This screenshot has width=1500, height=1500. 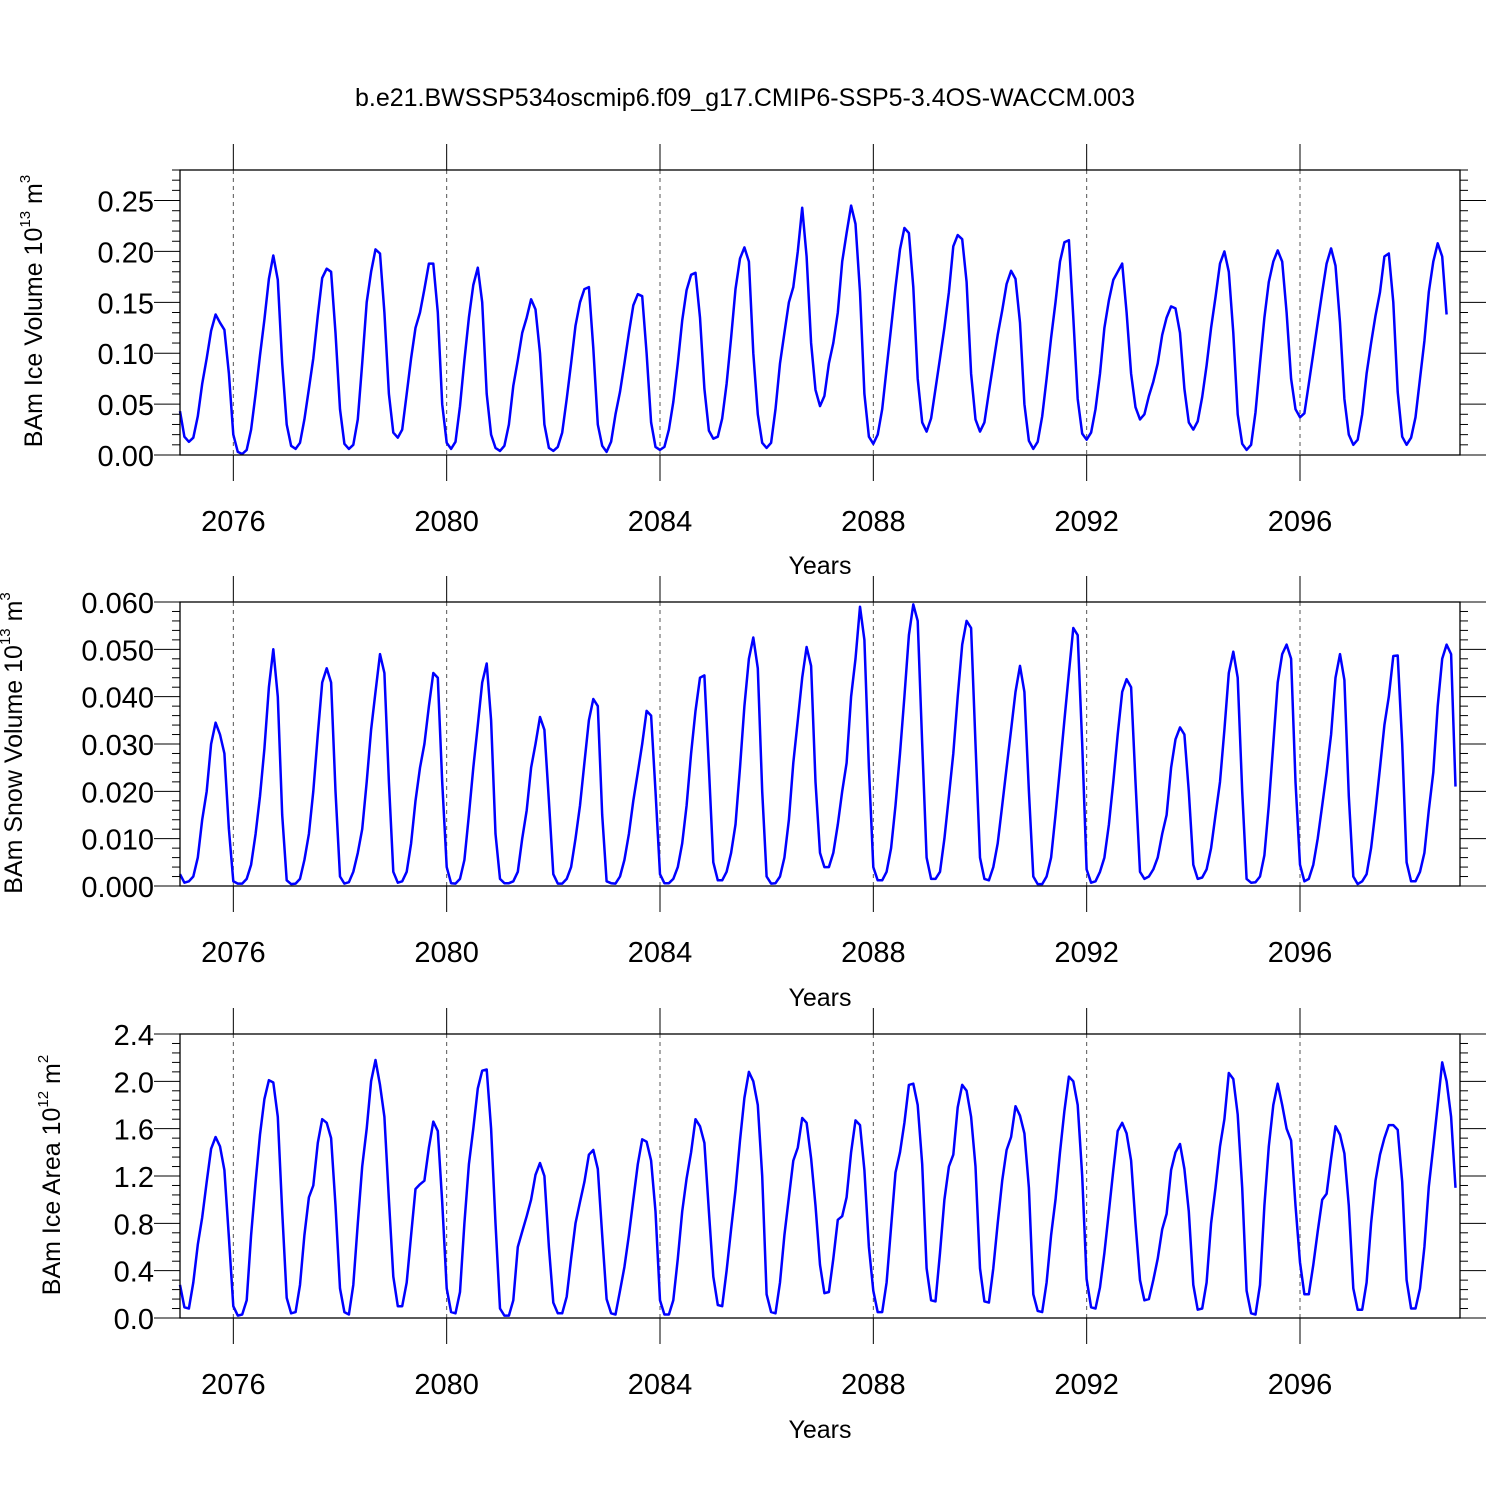 I want to click on y-axis-label: BAm Ice Volume 1013 m3, so click(x=32, y=311).